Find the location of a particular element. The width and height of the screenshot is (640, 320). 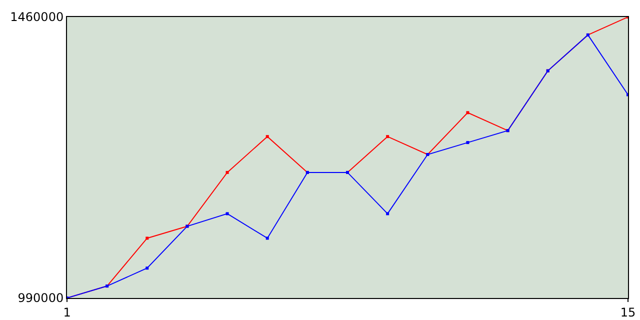

x-tick-label: 15 is located at coordinates (628, 312).